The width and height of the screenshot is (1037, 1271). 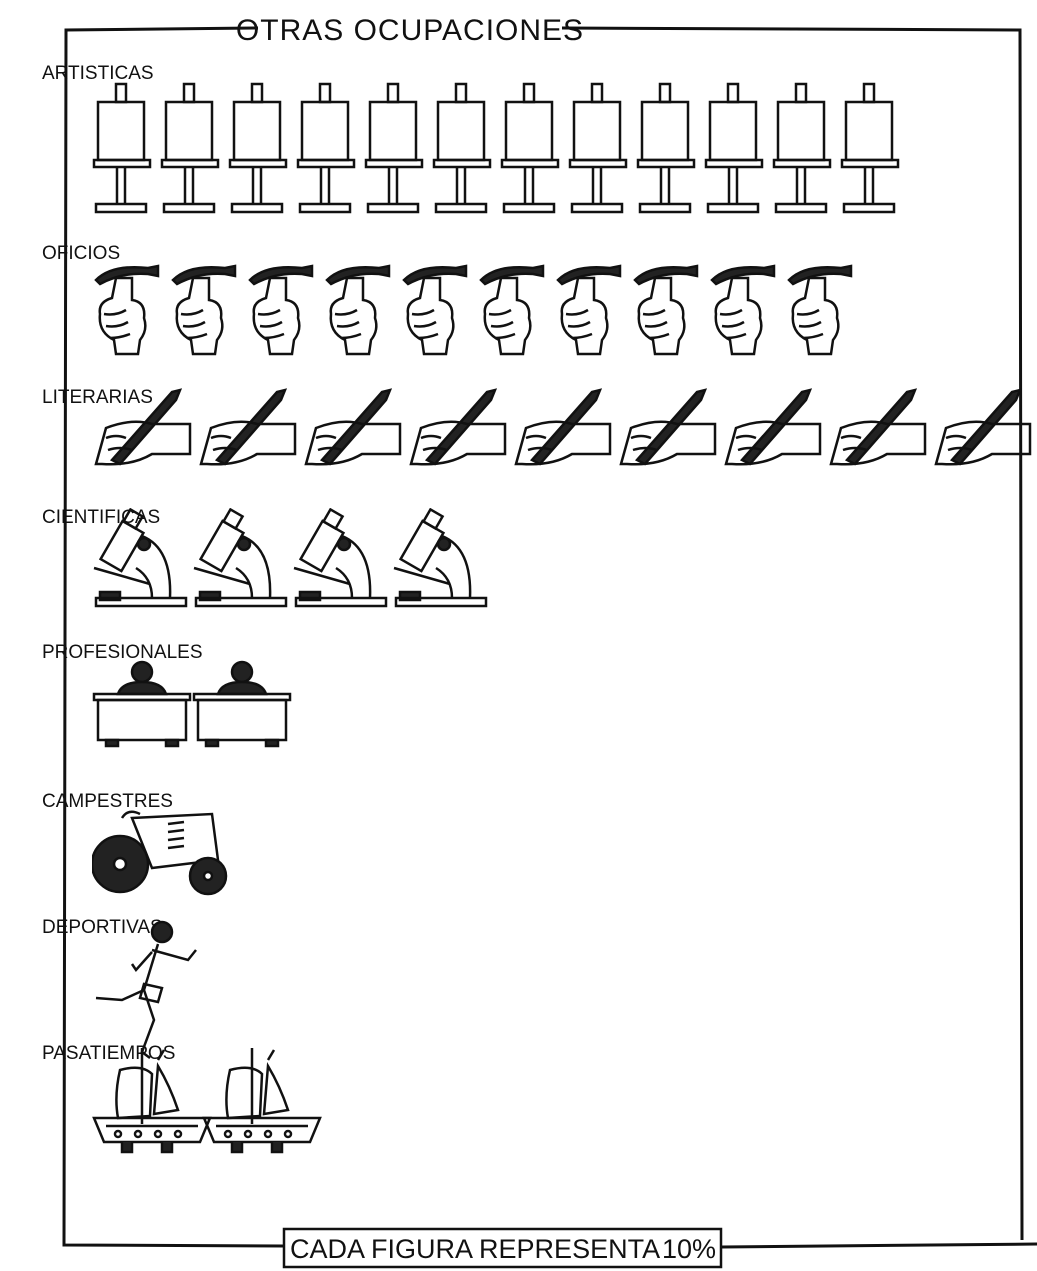 What do you see at coordinates (122, 652) in the screenshot?
I see `category-label: PROFESIONALES` at bounding box center [122, 652].